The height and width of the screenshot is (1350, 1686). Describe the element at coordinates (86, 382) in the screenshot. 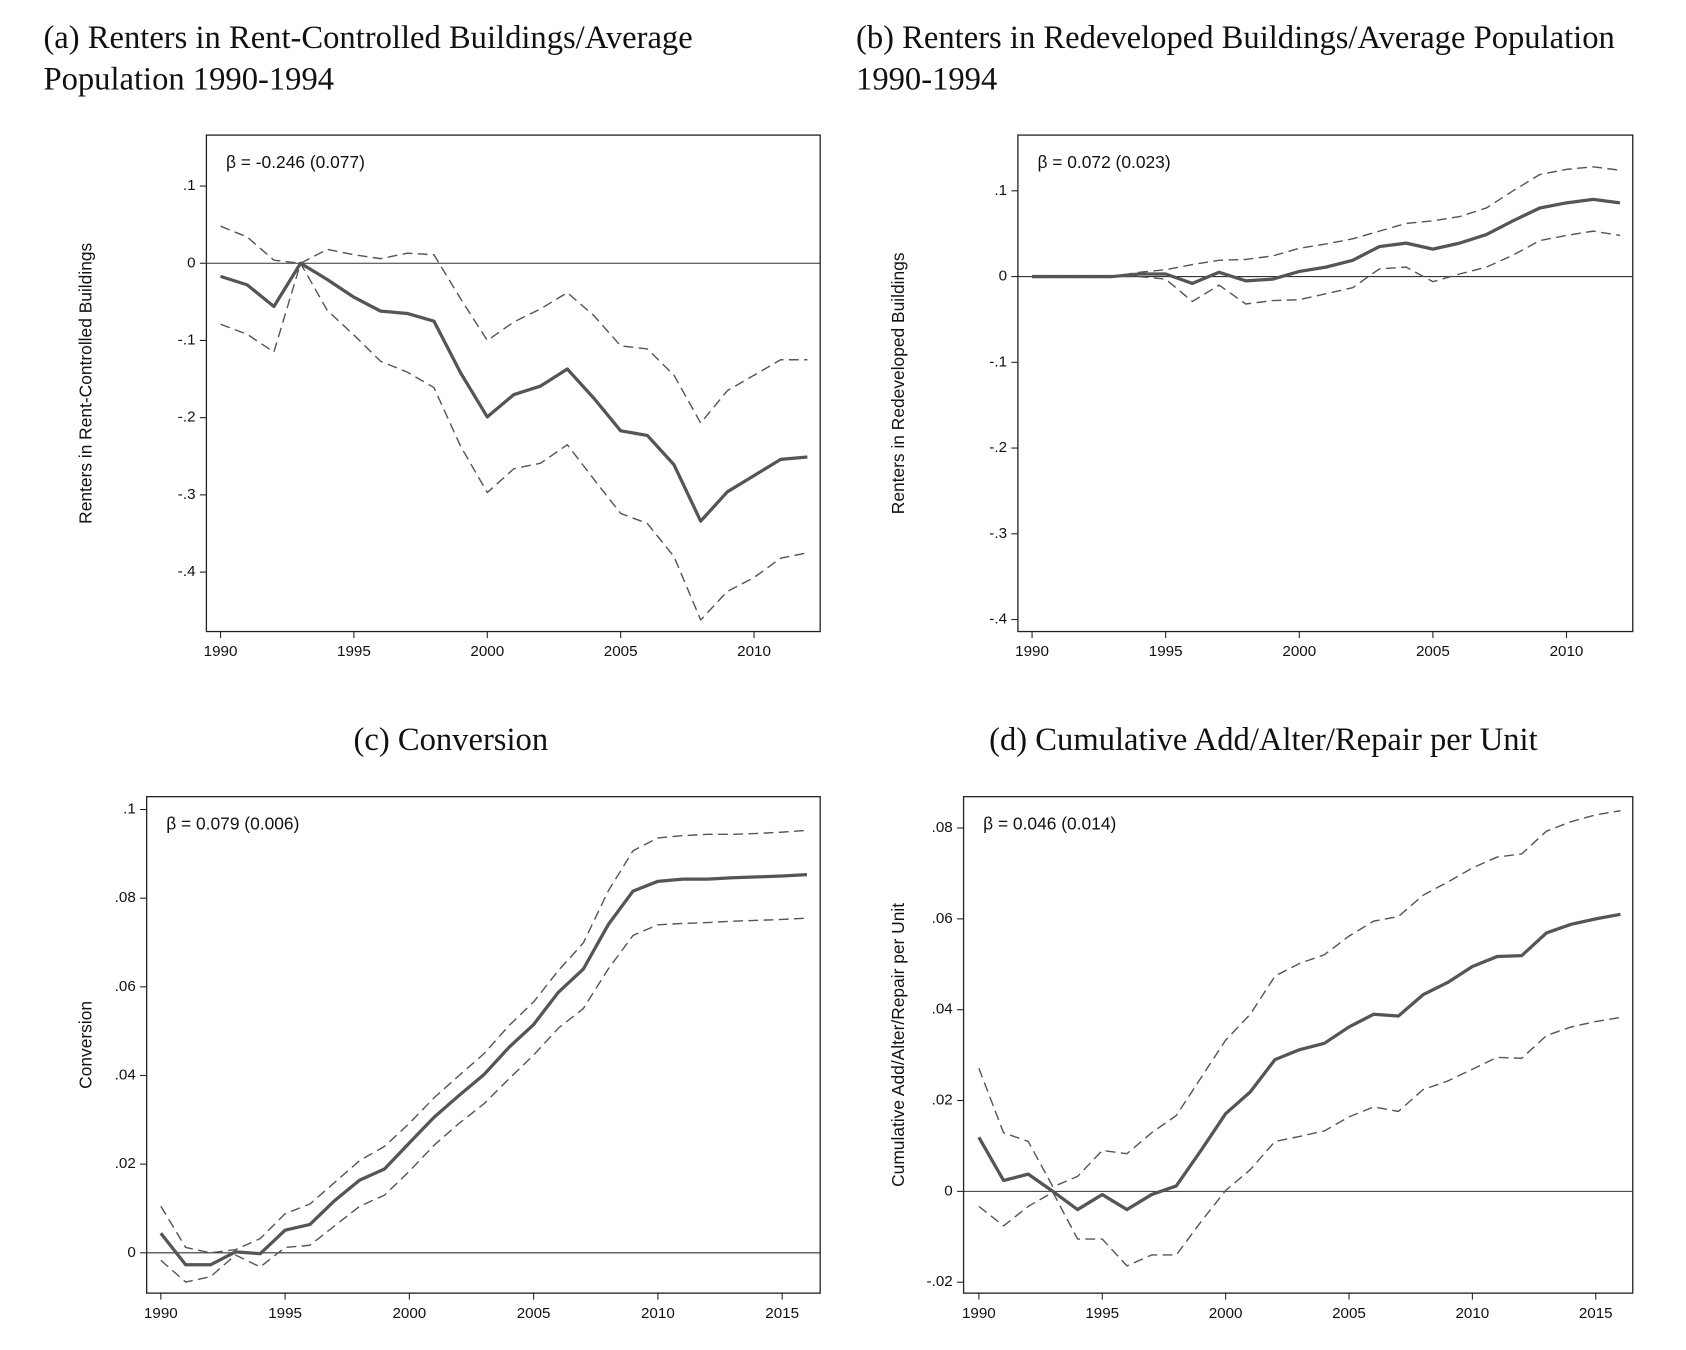

I see `y-axis-label: Renters in Rent-Controlled Buildings` at that location.